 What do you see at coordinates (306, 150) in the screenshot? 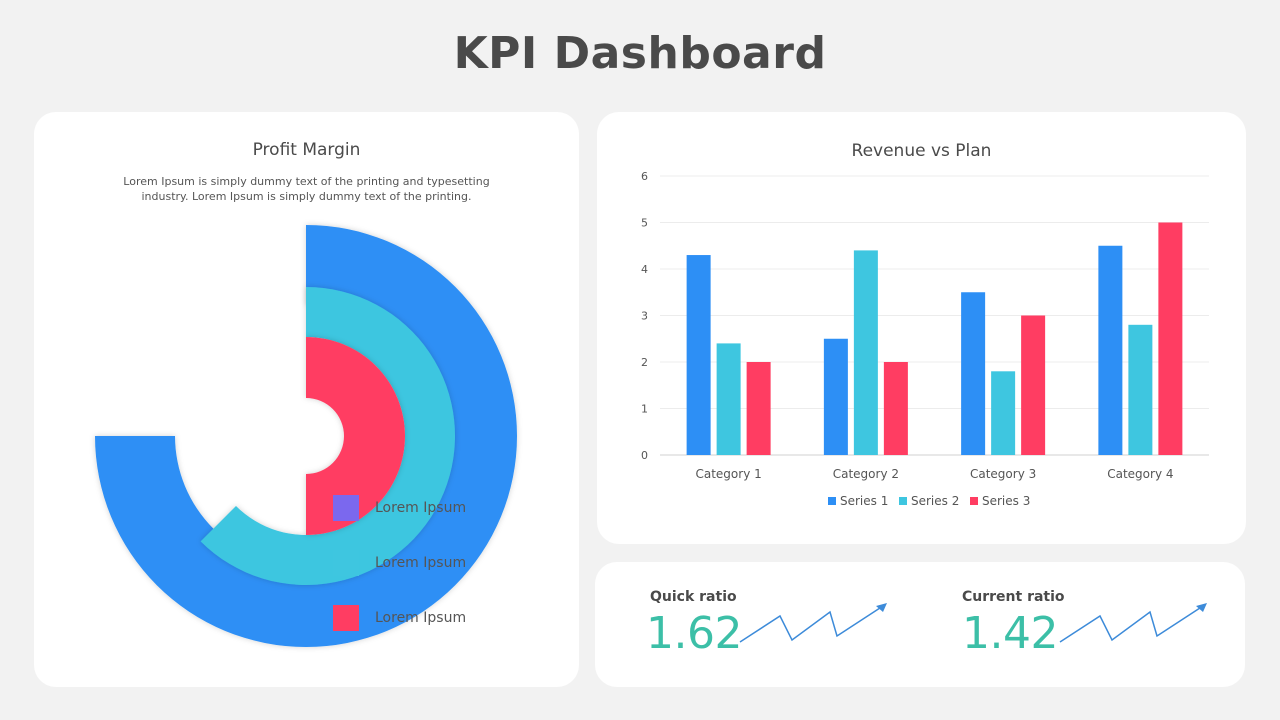
I see `profit-margin-title: Profit Margin` at bounding box center [306, 150].